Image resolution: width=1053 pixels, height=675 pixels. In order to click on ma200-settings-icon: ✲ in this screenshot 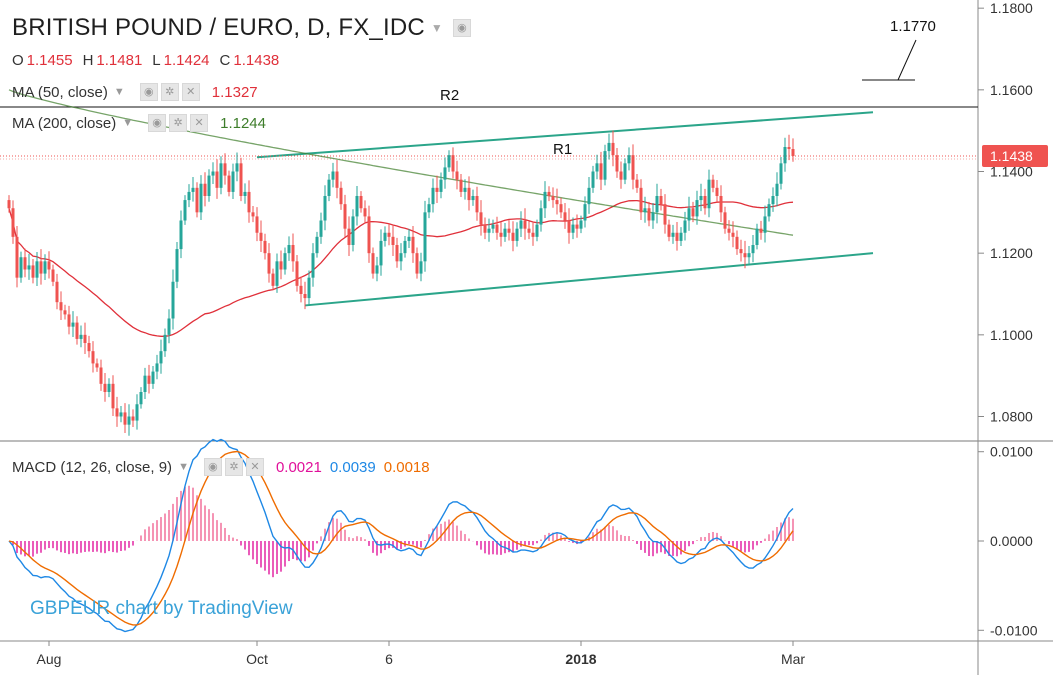, I will do `click(178, 123)`.